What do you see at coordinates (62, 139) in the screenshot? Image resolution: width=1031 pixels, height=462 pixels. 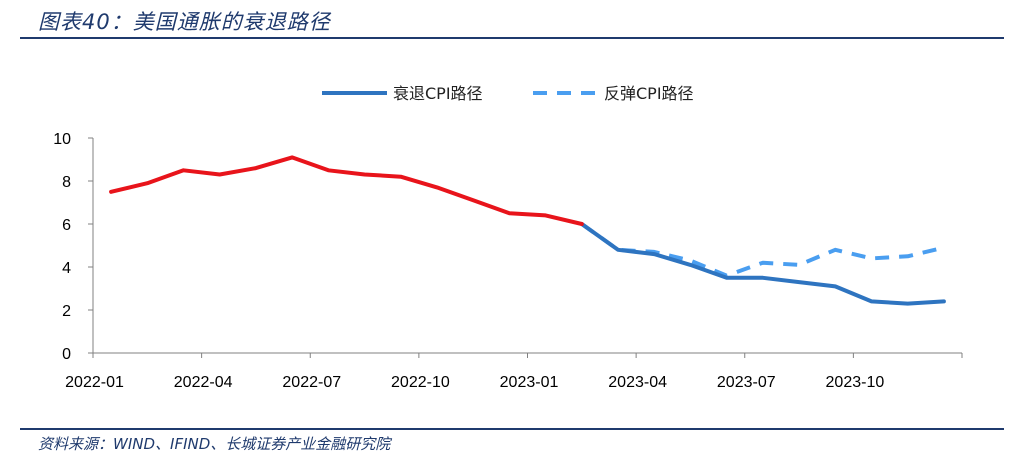 I see `y-tick-label: 10` at bounding box center [62, 139].